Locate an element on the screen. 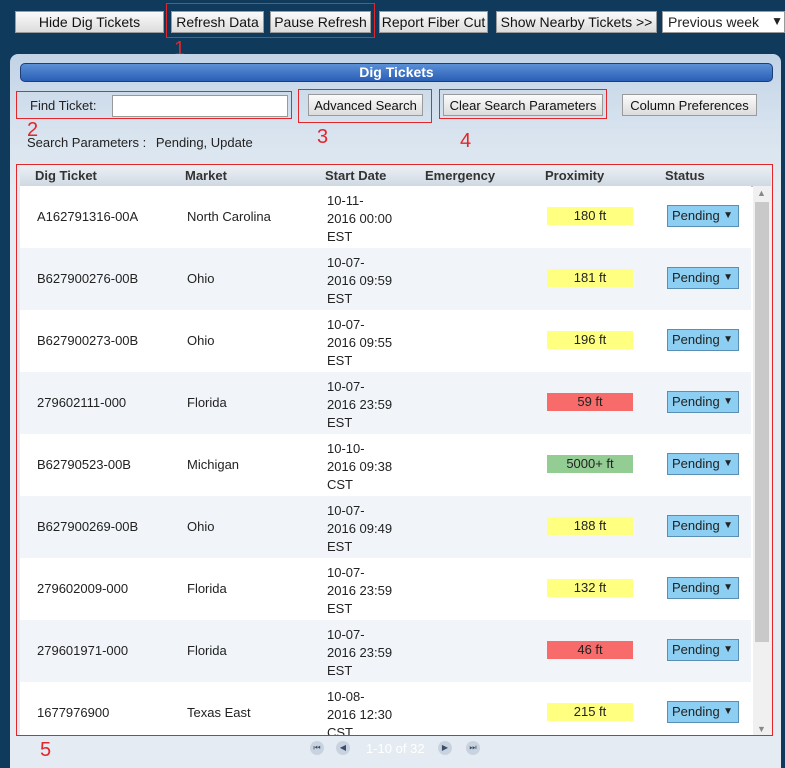 Image resolution: width=785 pixels, height=768 pixels. refresh-data-button: Refresh Data is located at coordinates (217, 22).